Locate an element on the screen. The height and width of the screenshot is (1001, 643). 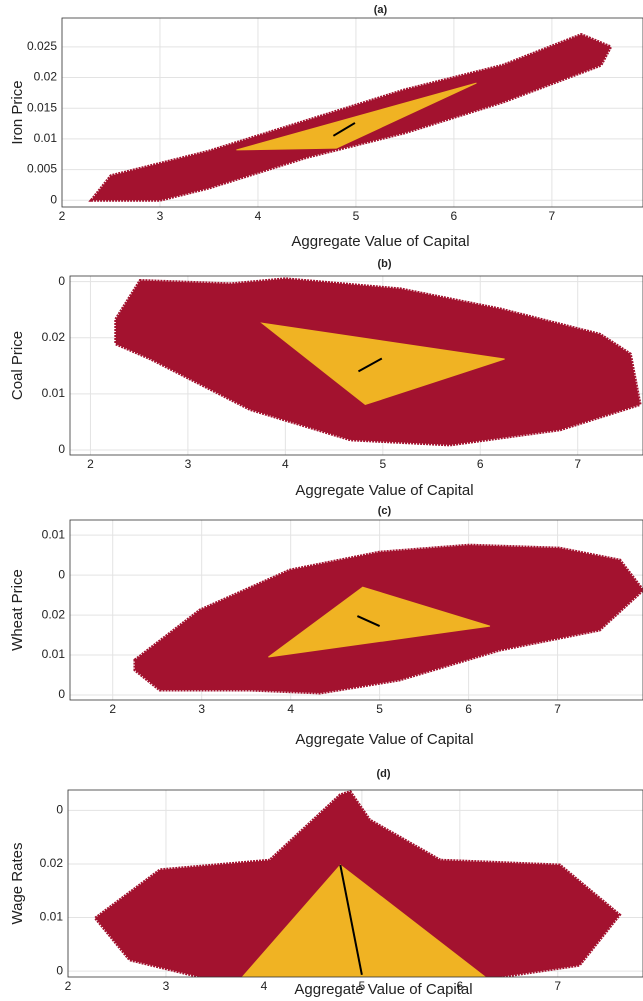
chart-title: (a) is located at coordinates (381, 10).